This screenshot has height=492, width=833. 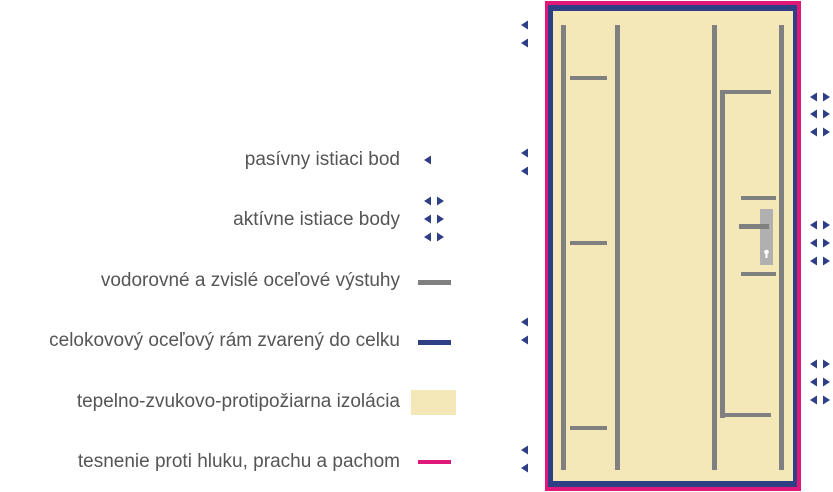 What do you see at coordinates (238, 461) in the screenshot?
I see `legend-seal-label: tesnenie proti hluku, prachu a pachom` at bounding box center [238, 461].